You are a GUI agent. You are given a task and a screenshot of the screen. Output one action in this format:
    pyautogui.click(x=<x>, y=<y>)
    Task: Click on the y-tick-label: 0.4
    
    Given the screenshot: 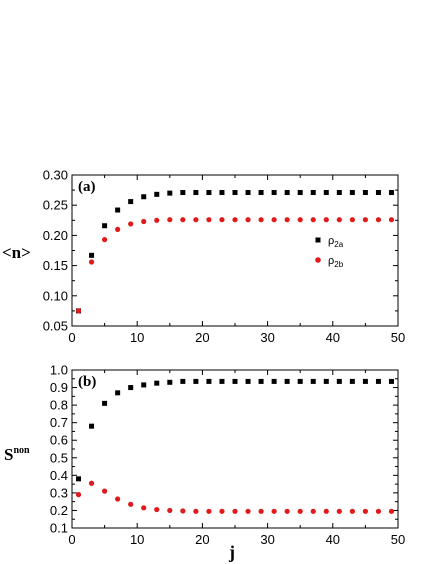 What is the action you would take?
    pyautogui.click(x=59, y=475)
    